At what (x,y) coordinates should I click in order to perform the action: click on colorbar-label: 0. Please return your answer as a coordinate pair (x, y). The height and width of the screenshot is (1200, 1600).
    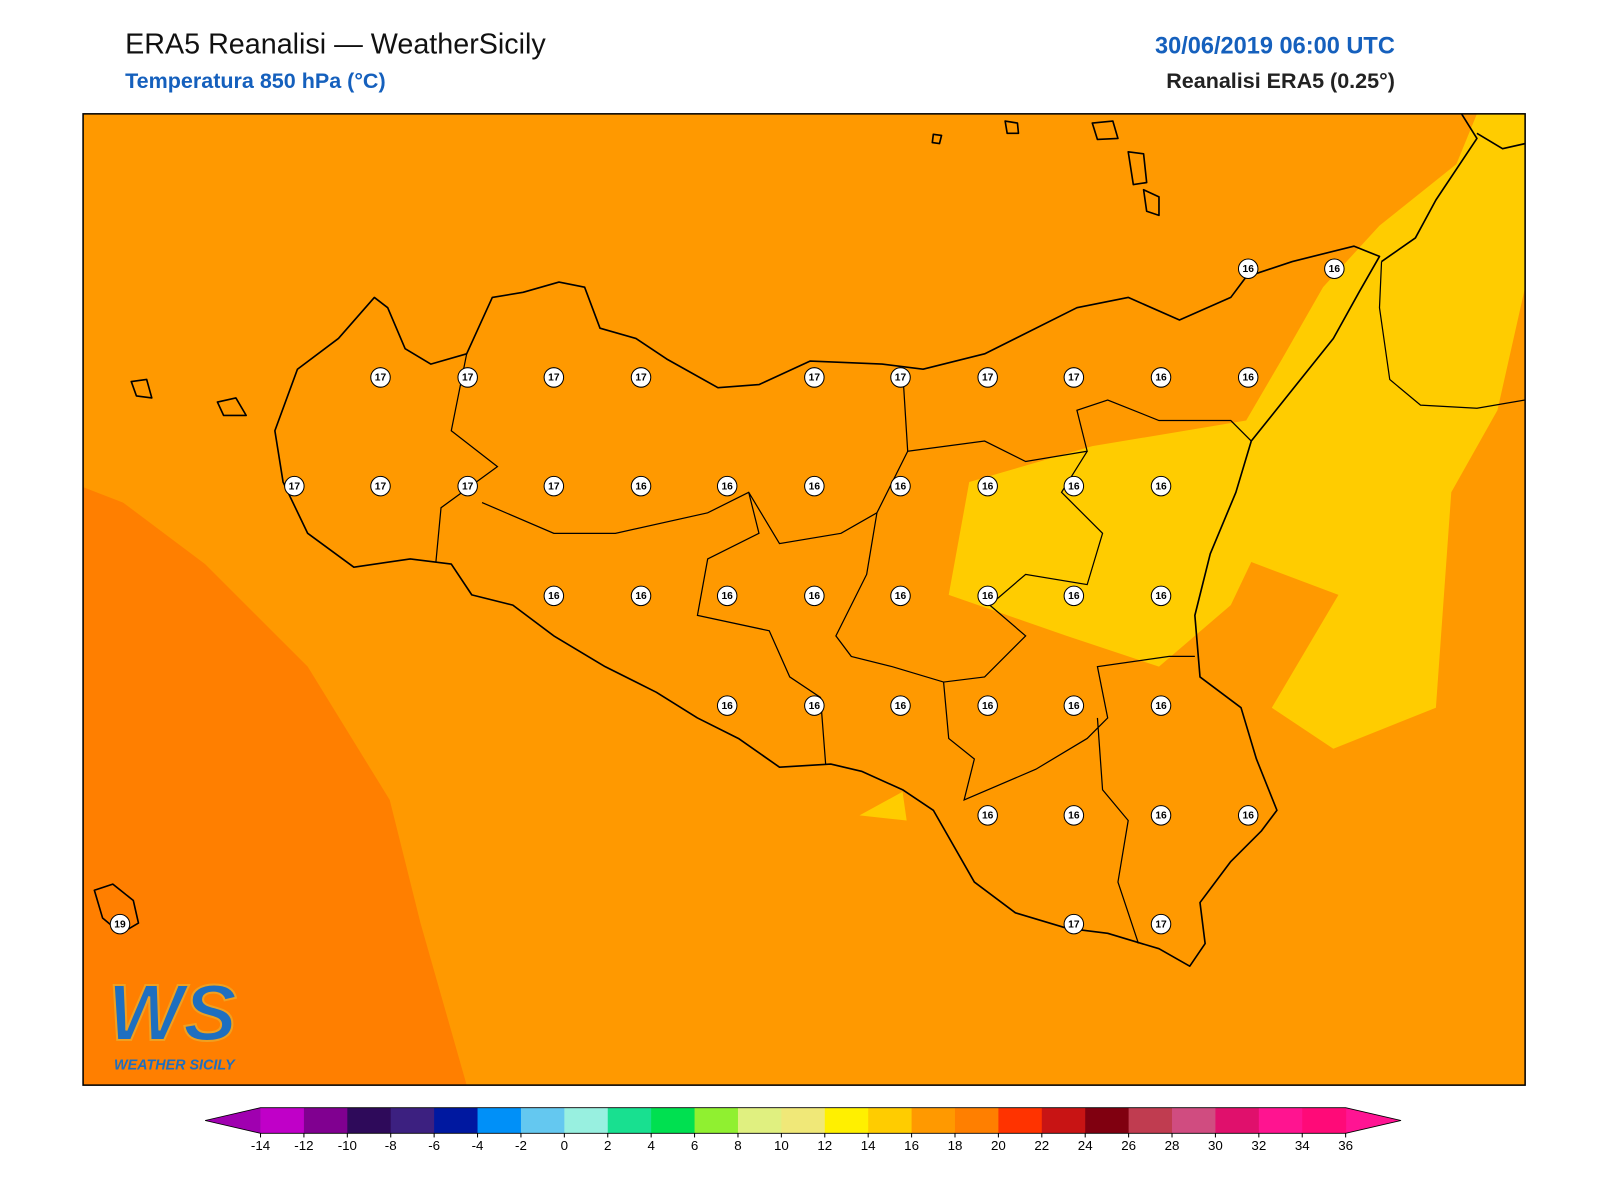
    Looking at the image, I should click on (564, 1145).